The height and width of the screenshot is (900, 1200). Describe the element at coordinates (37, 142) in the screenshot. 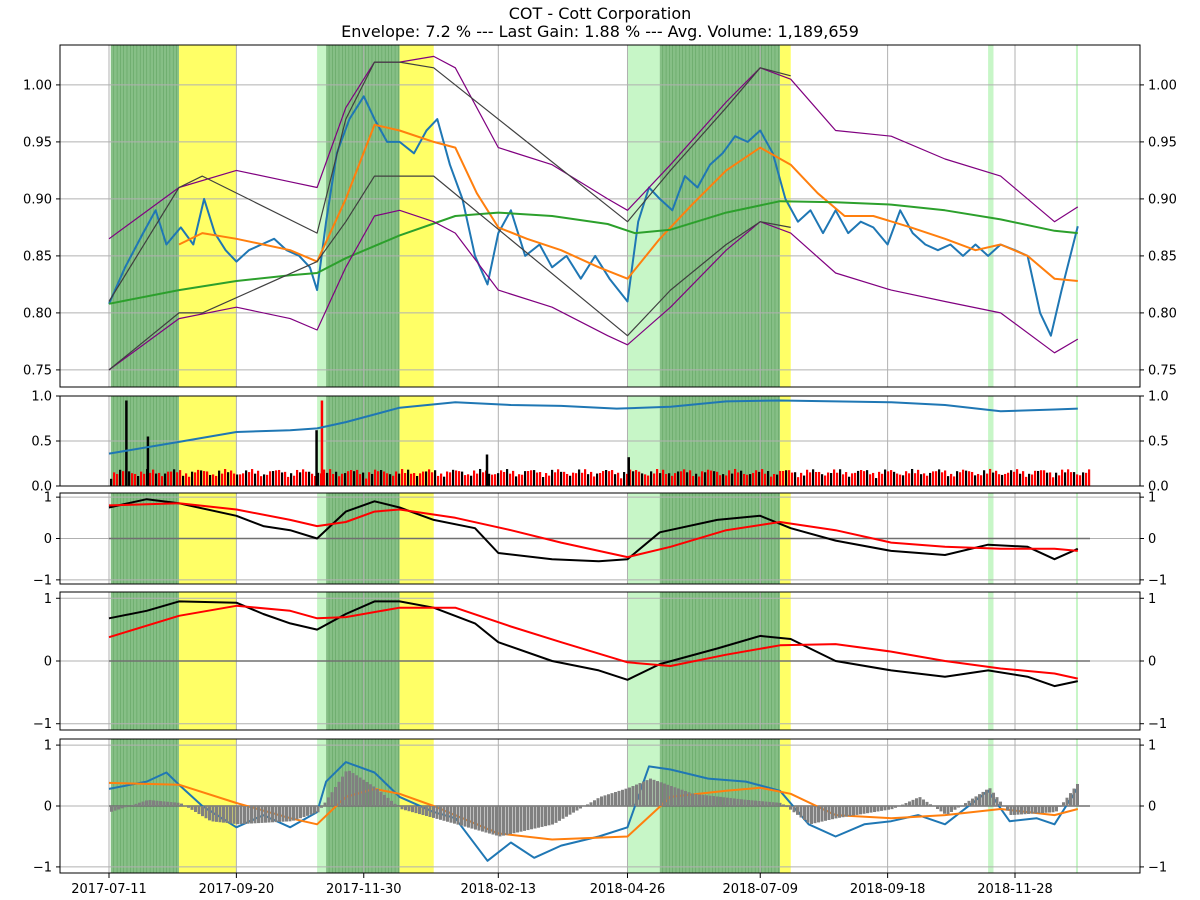

I see `ytick-left-4: 0.95` at that location.